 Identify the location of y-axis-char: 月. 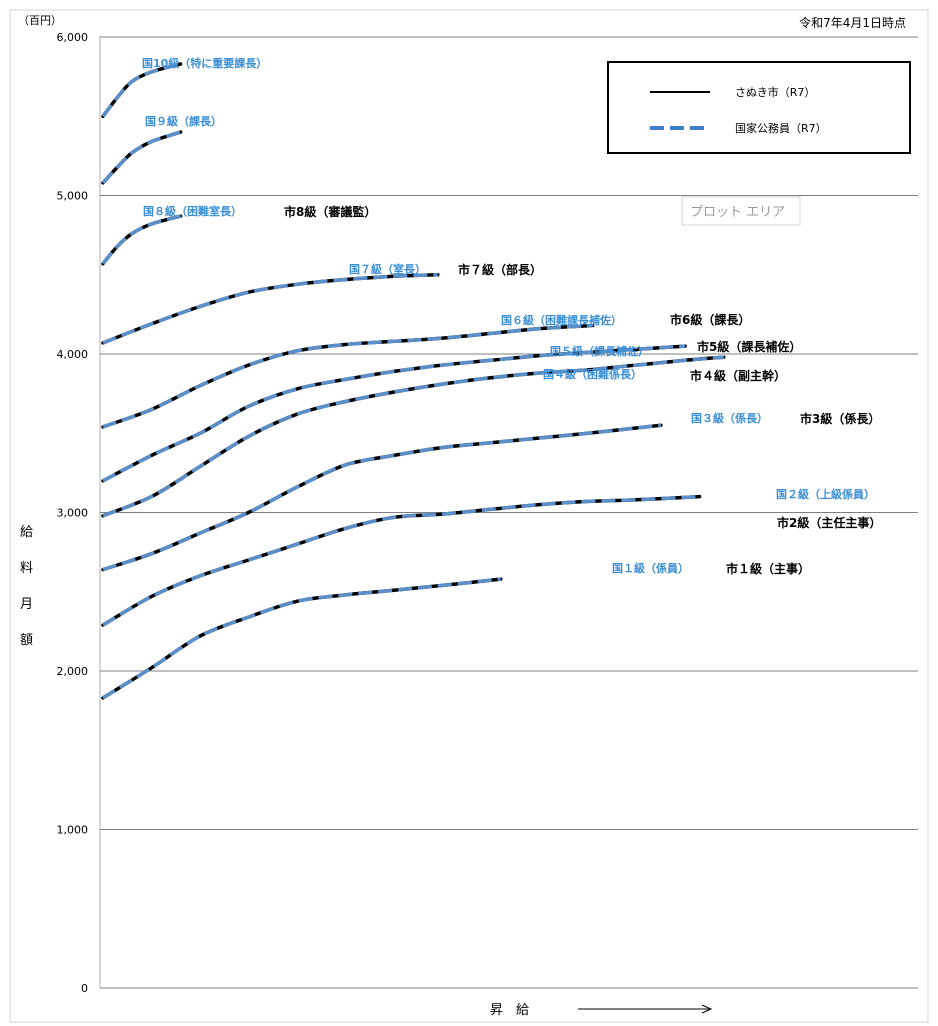
(26, 604).